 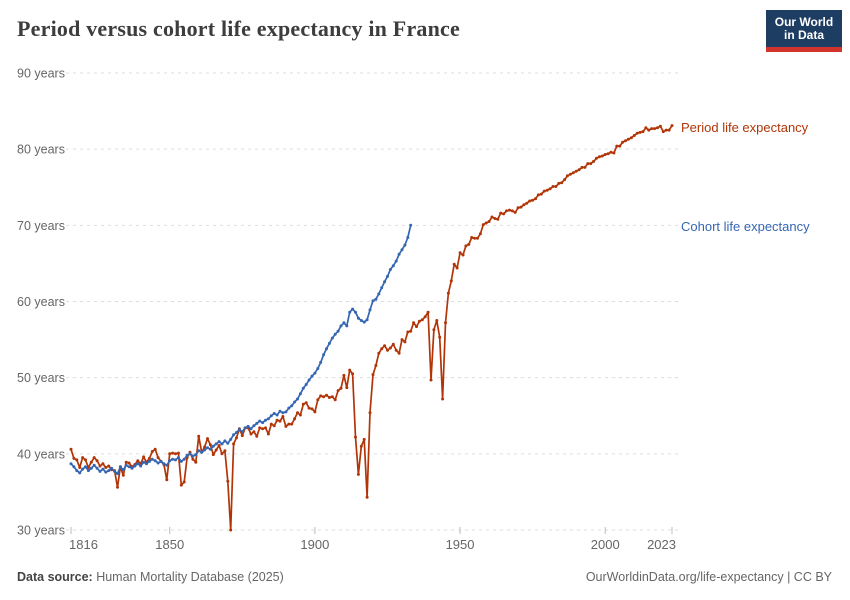 I want to click on x-axis-tick-label: 1850, so click(x=169, y=544).